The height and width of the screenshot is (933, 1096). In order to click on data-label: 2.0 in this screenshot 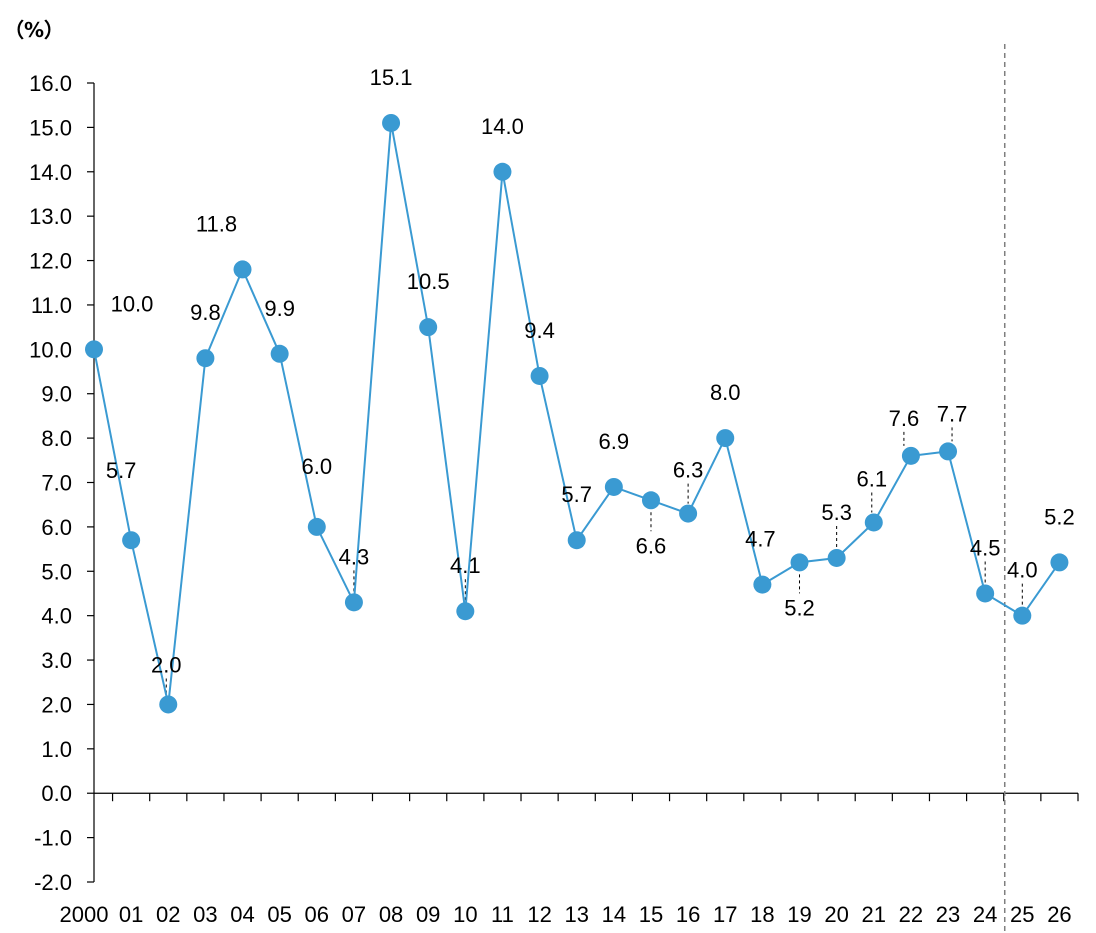, I will do `click(166, 664)`.